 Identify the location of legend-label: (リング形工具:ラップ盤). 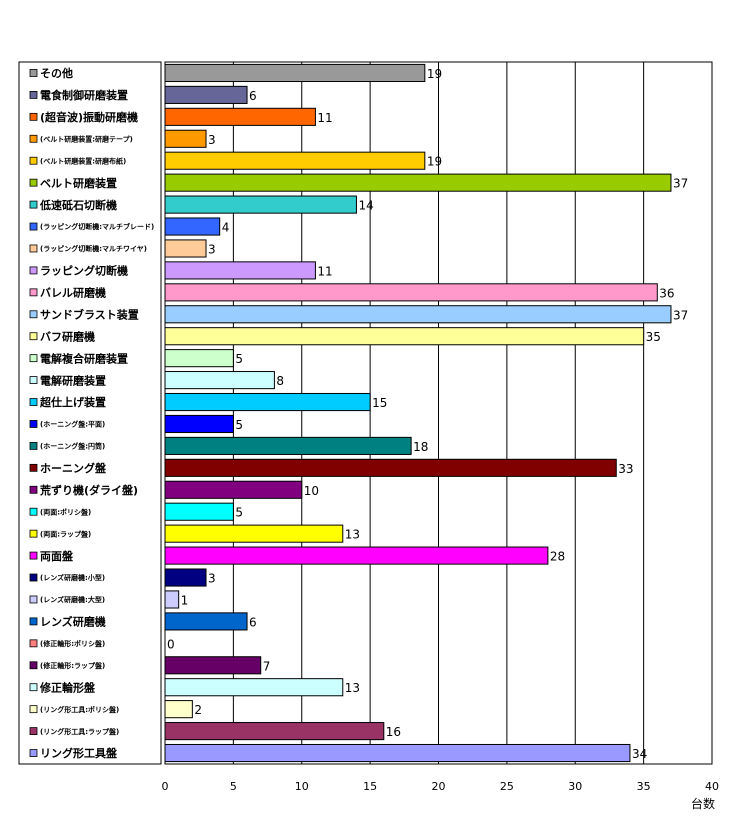
(79, 731).